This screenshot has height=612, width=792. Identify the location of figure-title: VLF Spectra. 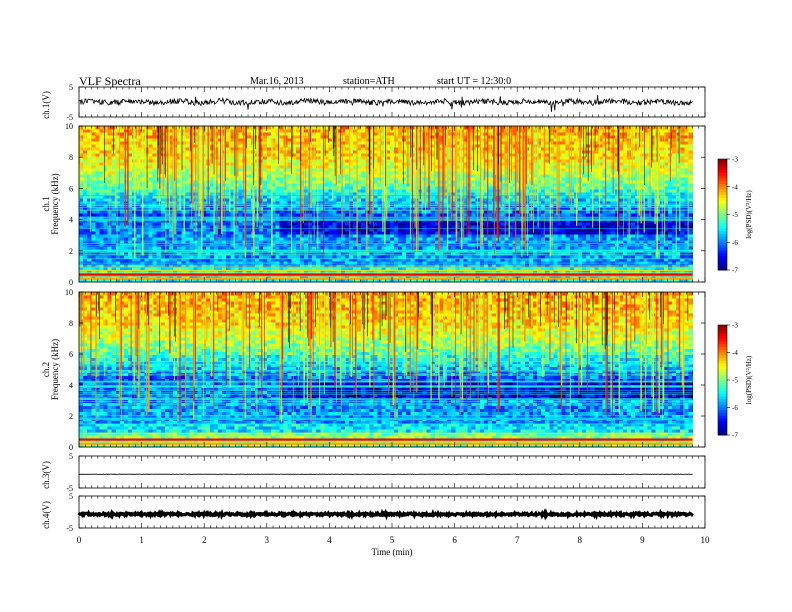
(110, 81).